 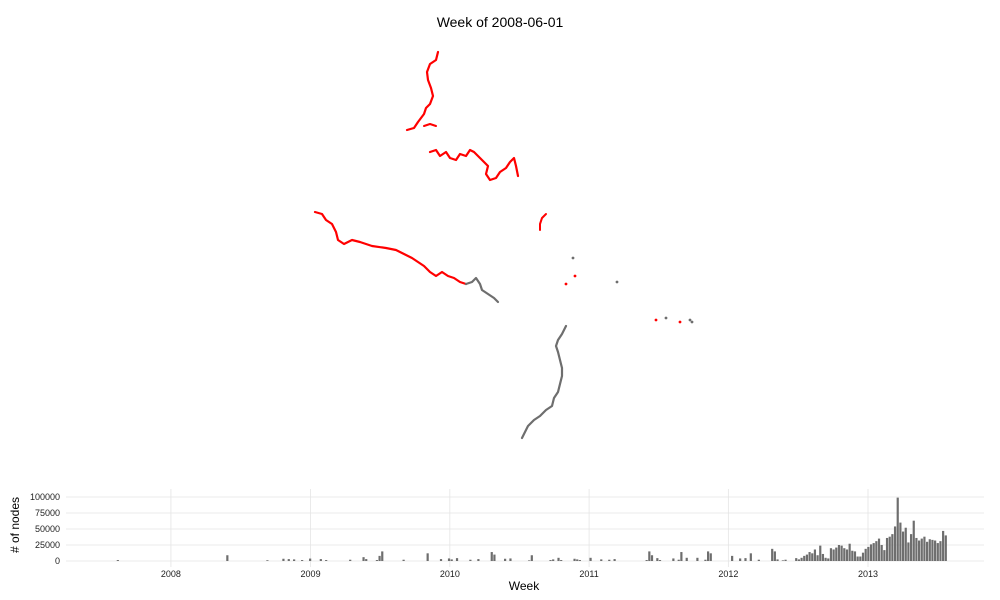 I want to click on x-axis-label: Week, so click(x=524, y=586).